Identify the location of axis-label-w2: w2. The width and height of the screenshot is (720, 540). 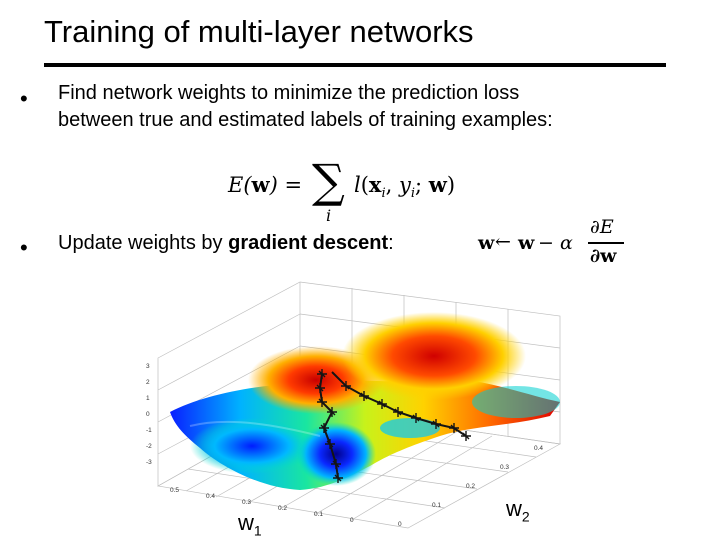
(518, 510).